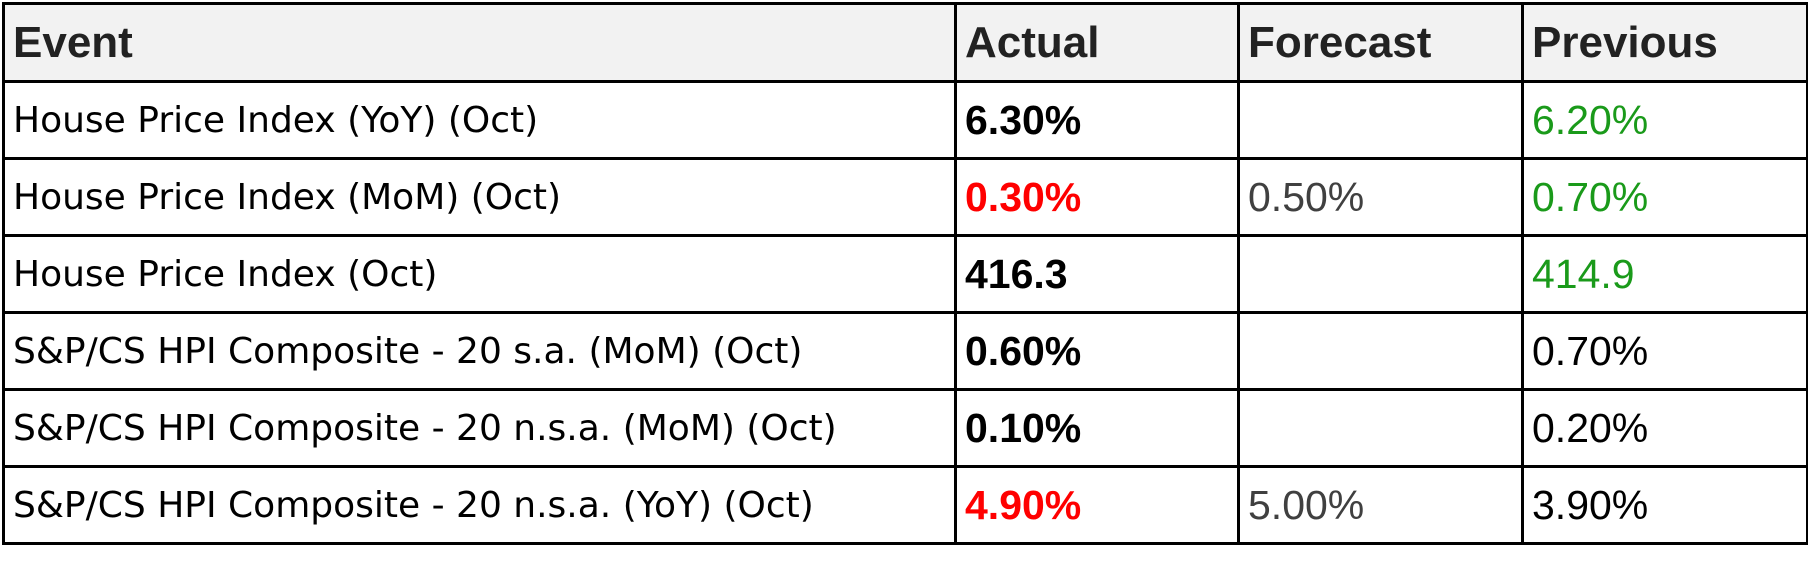 This screenshot has width=1808, height=567. What do you see at coordinates (1097, 42) in the screenshot?
I see `header-cell: Actual` at bounding box center [1097, 42].